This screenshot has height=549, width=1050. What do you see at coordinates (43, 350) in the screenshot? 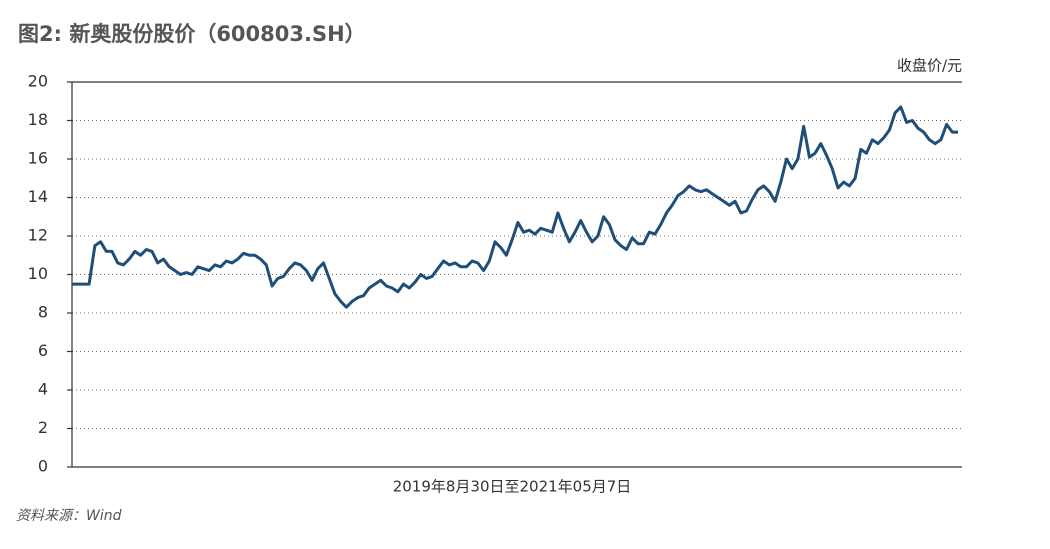
I see `y-tick-label: 6` at bounding box center [43, 350].